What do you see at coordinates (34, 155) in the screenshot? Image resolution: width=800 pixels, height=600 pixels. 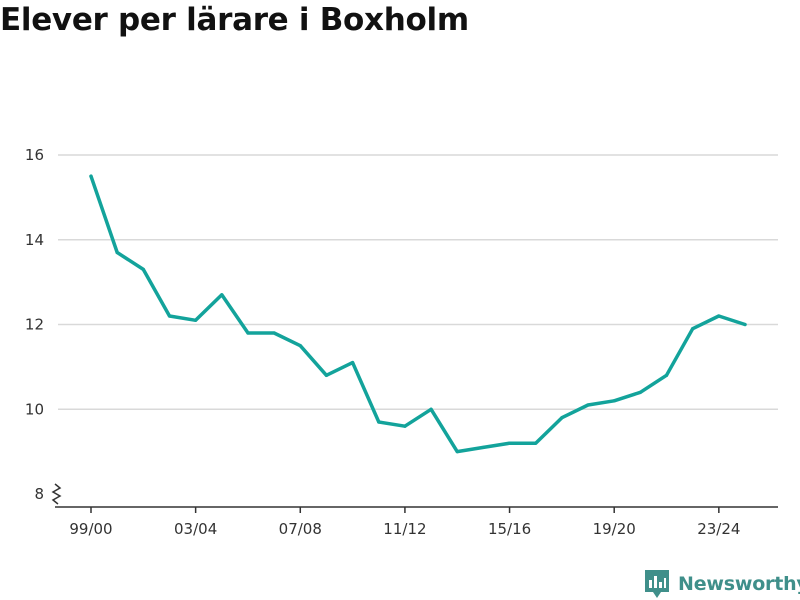 I see `y-tick-label: 16` at bounding box center [34, 155].